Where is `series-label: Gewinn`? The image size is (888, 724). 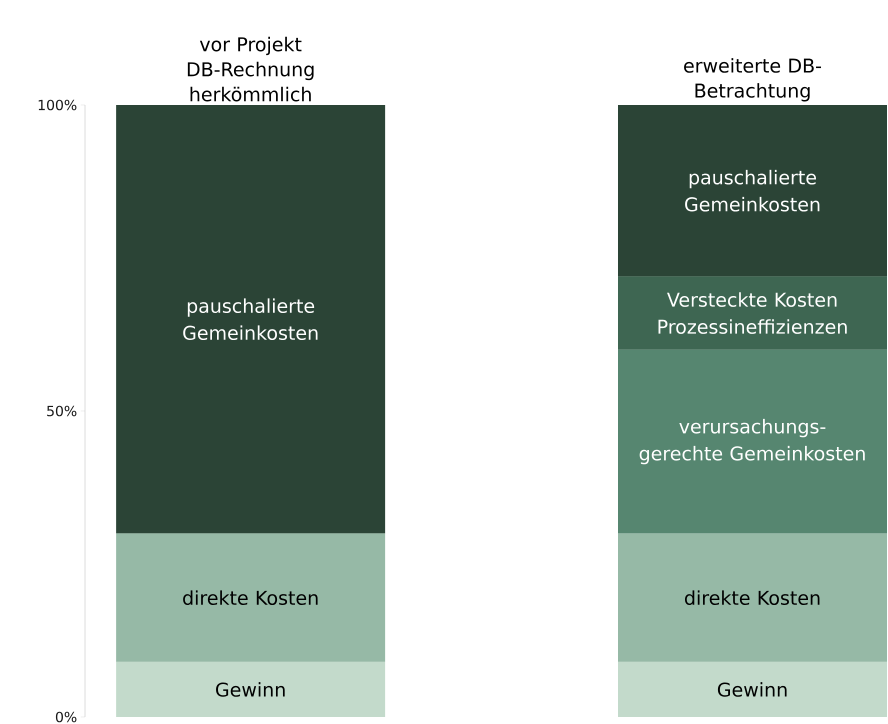
series-label: Gewinn is located at coordinates (250, 689).